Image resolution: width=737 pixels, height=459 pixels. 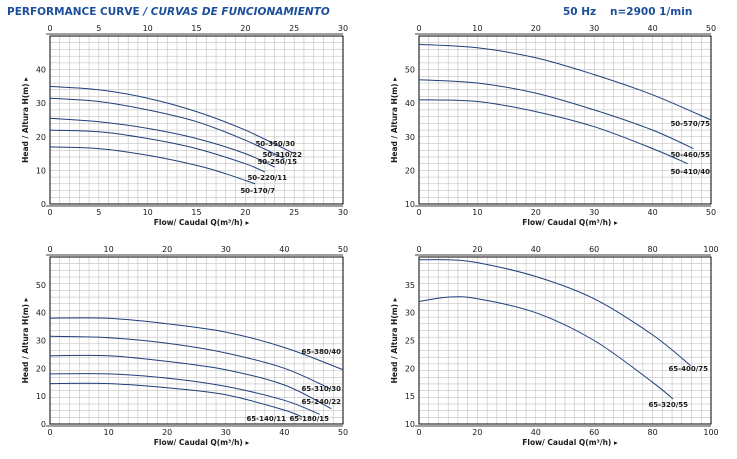 I want to click on x-tick-label: 80, so click(x=653, y=432).